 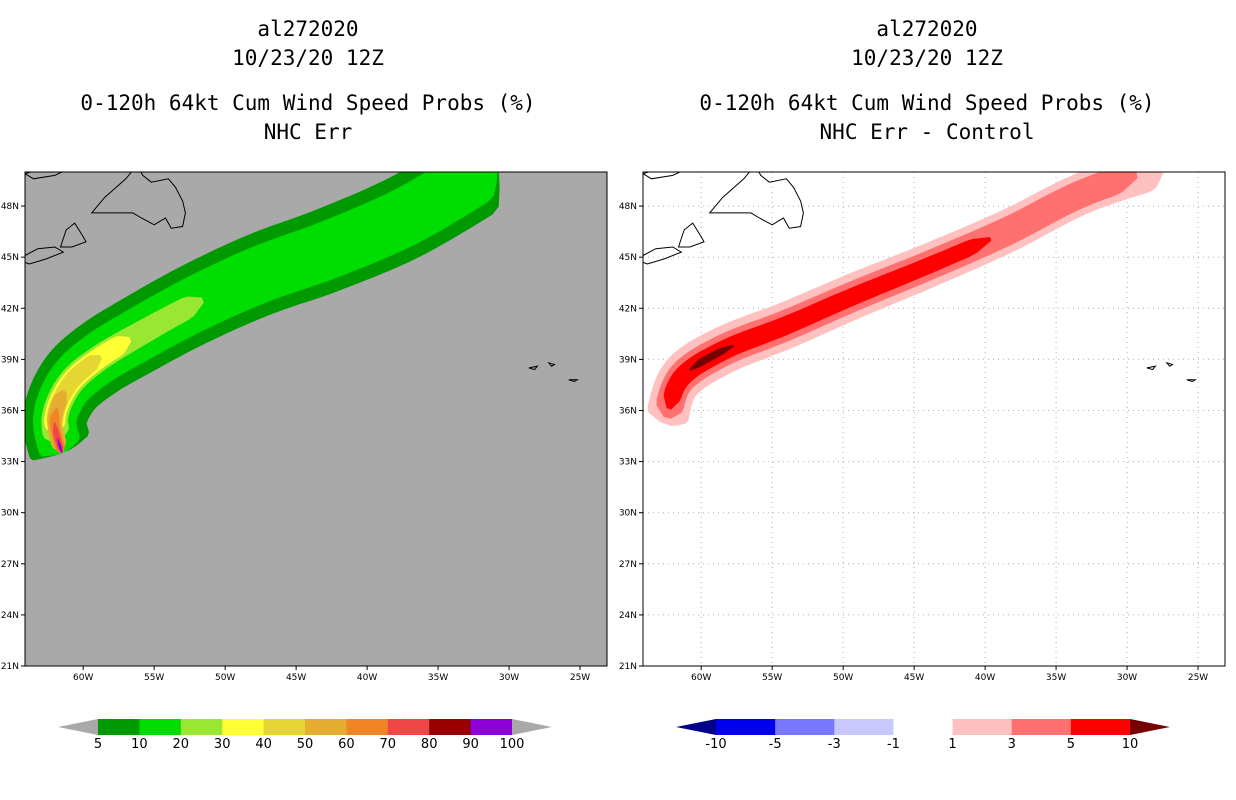 What do you see at coordinates (775, 744) in the screenshot?
I see `colorbar-label: -5` at bounding box center [775, 744].